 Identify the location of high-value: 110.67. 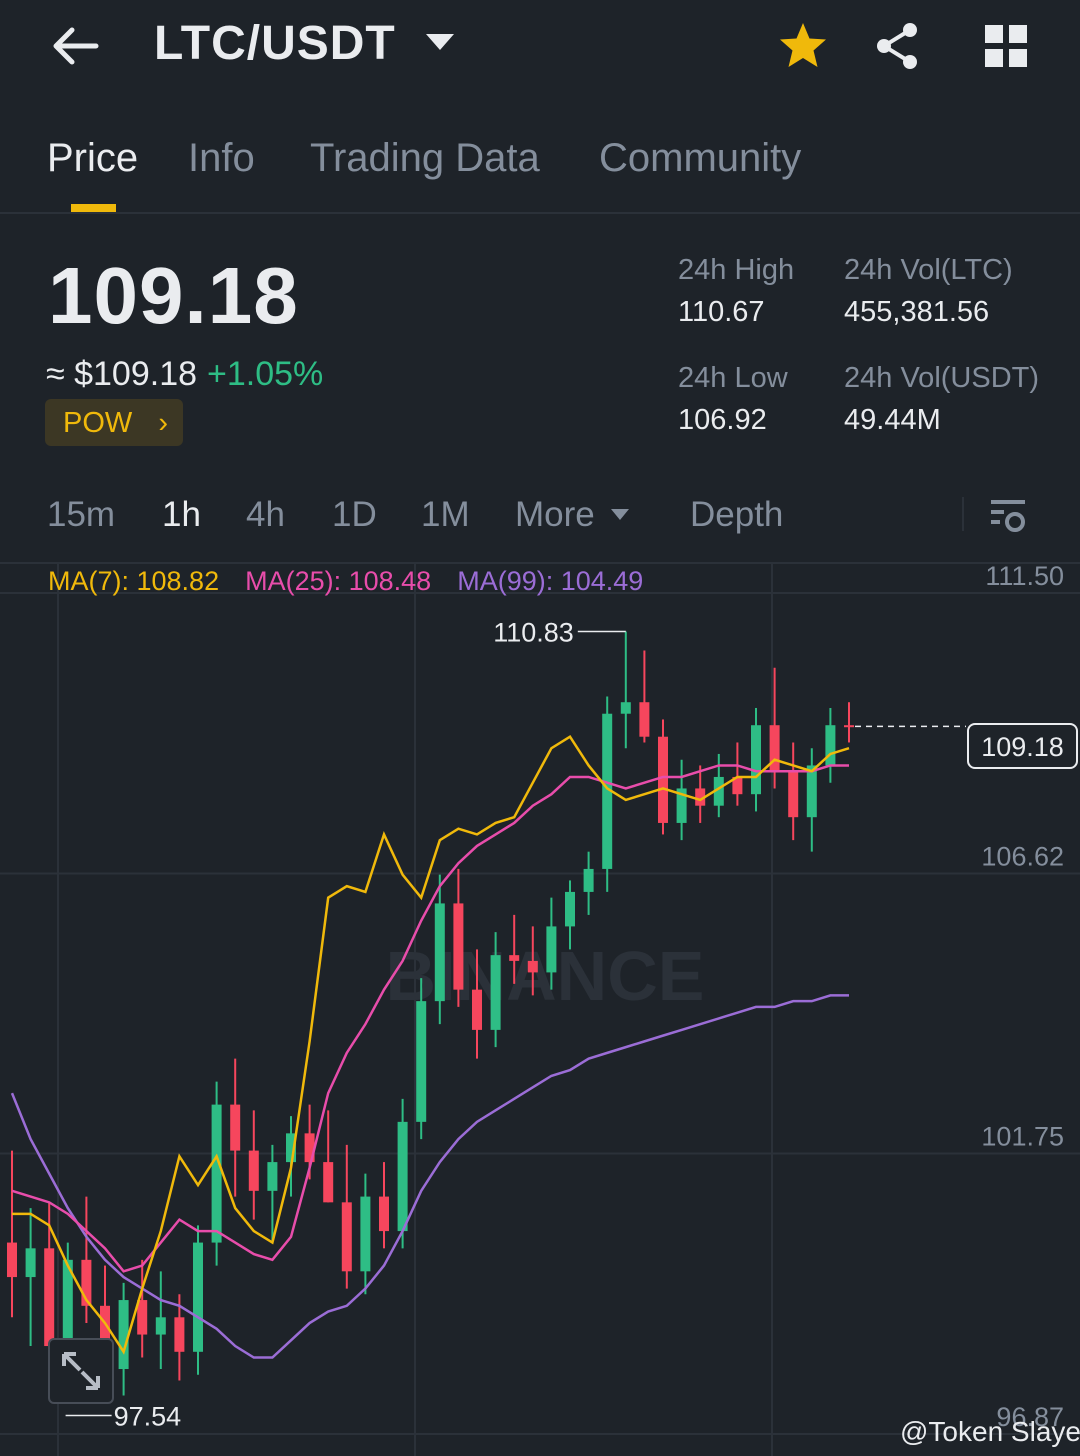
(721, 312).